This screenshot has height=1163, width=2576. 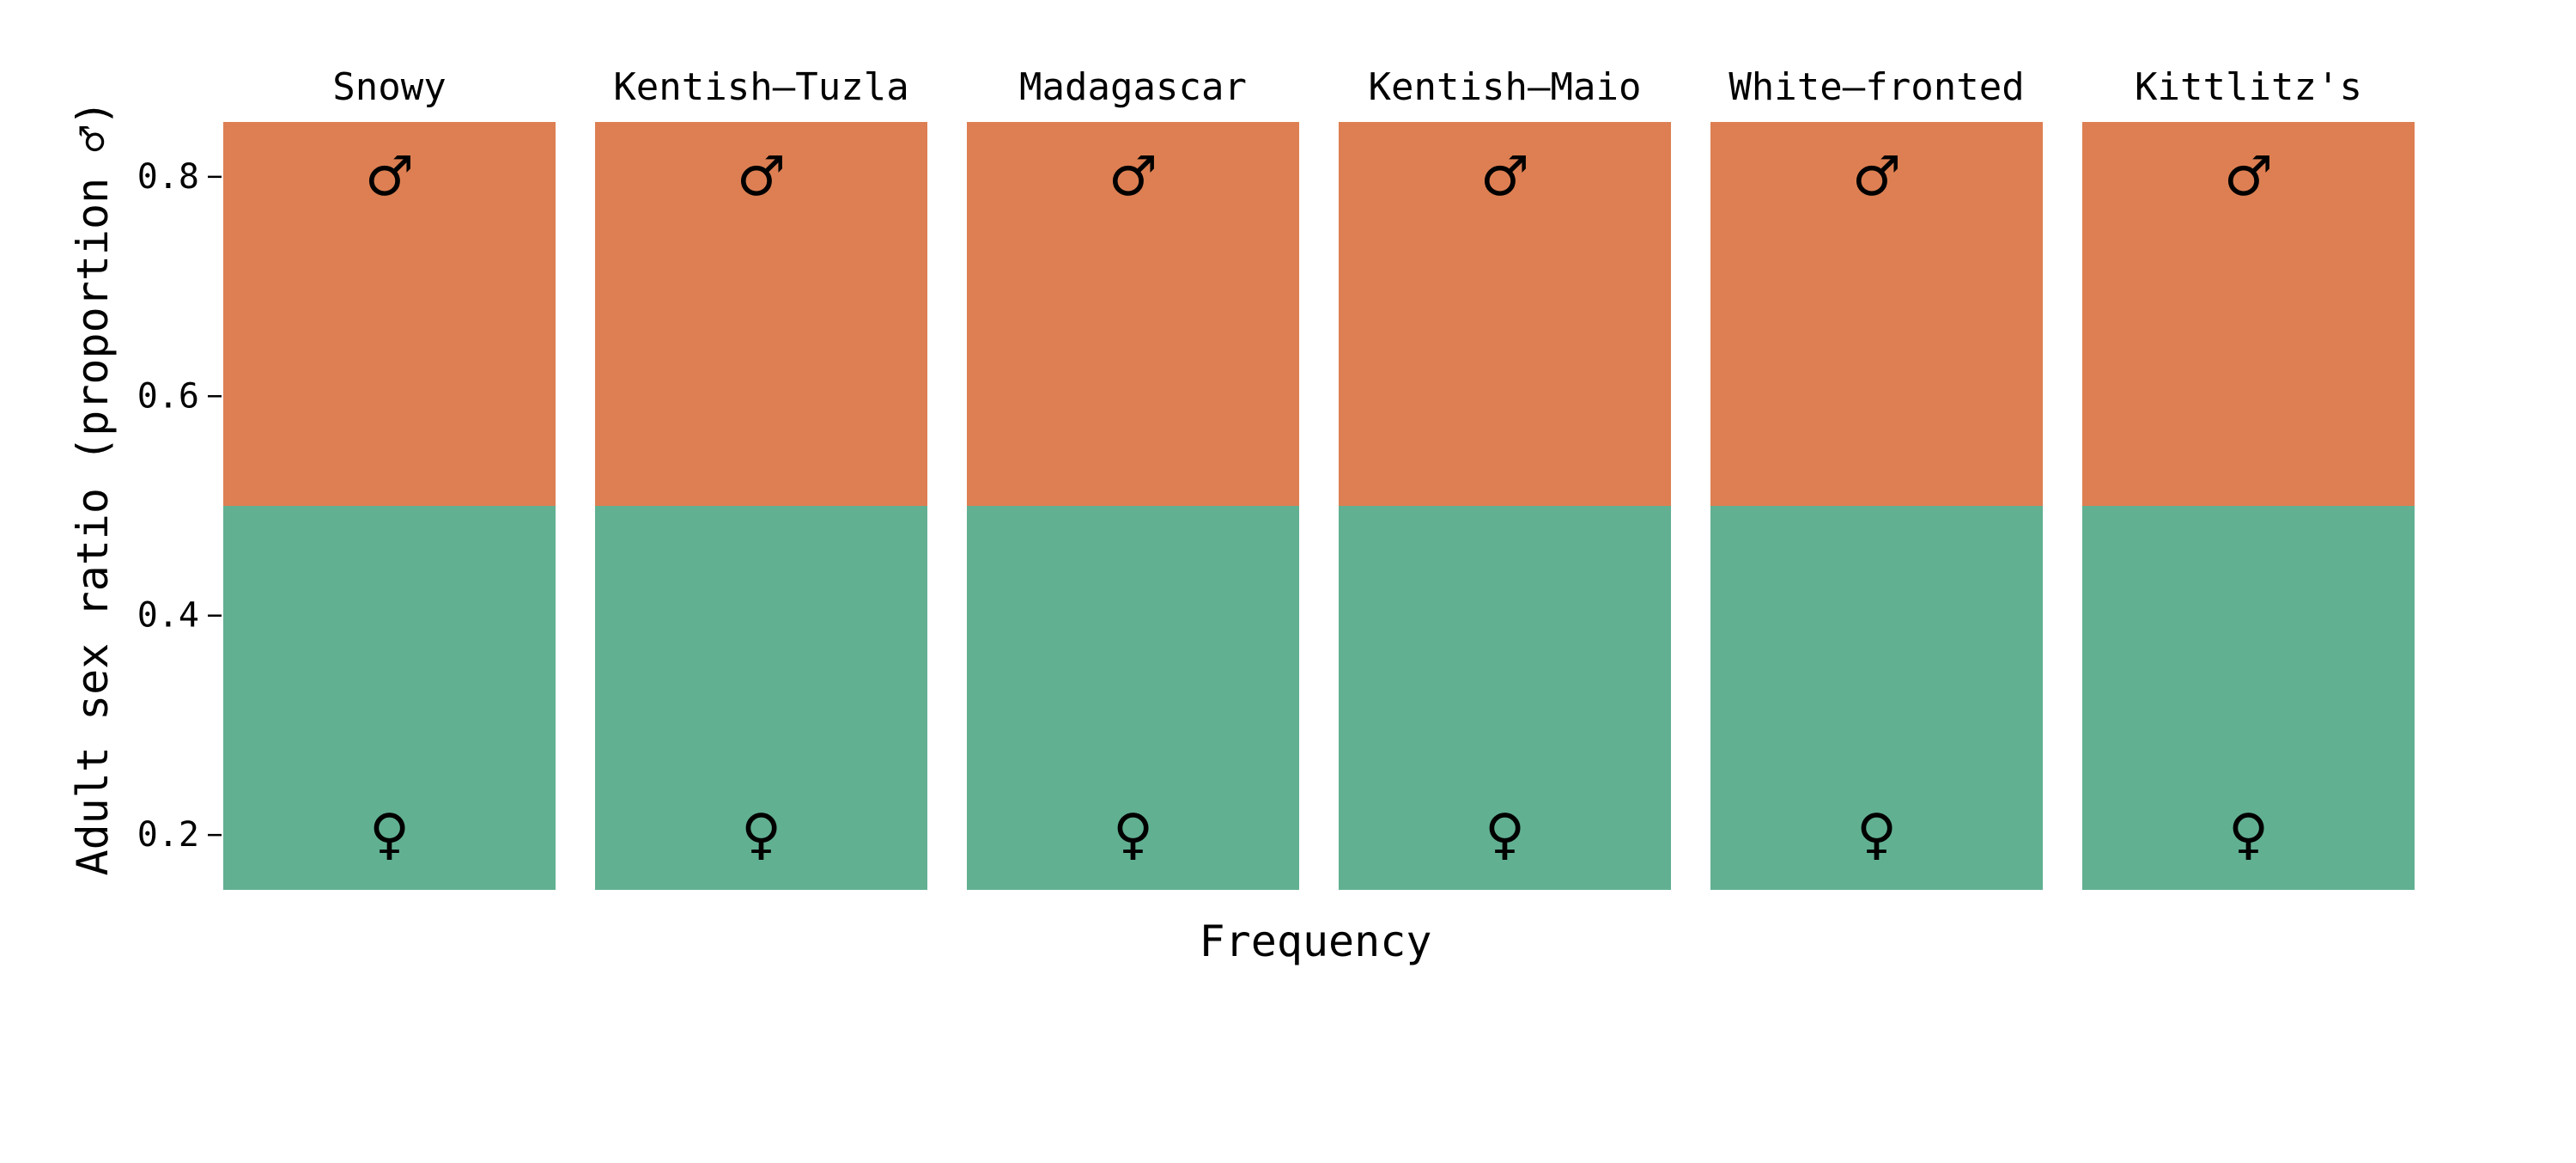 What do you see at coordinates (389, 314) in the screenshot?
I see `bar-segment-male-snowy` at bounding box center [389, 314].